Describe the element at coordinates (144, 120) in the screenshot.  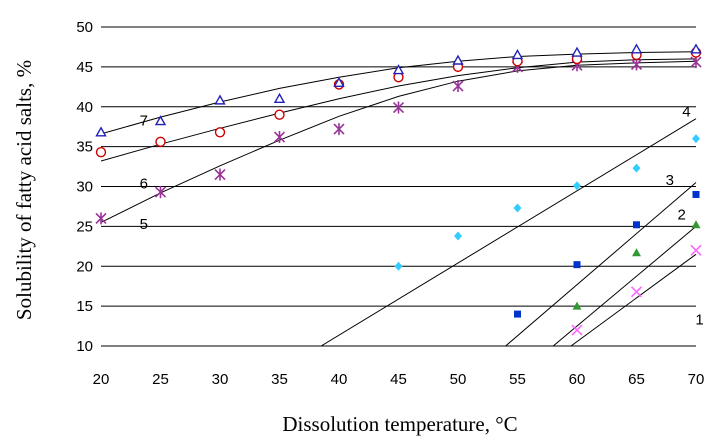
I see `curve-label-7: 7` at that location.